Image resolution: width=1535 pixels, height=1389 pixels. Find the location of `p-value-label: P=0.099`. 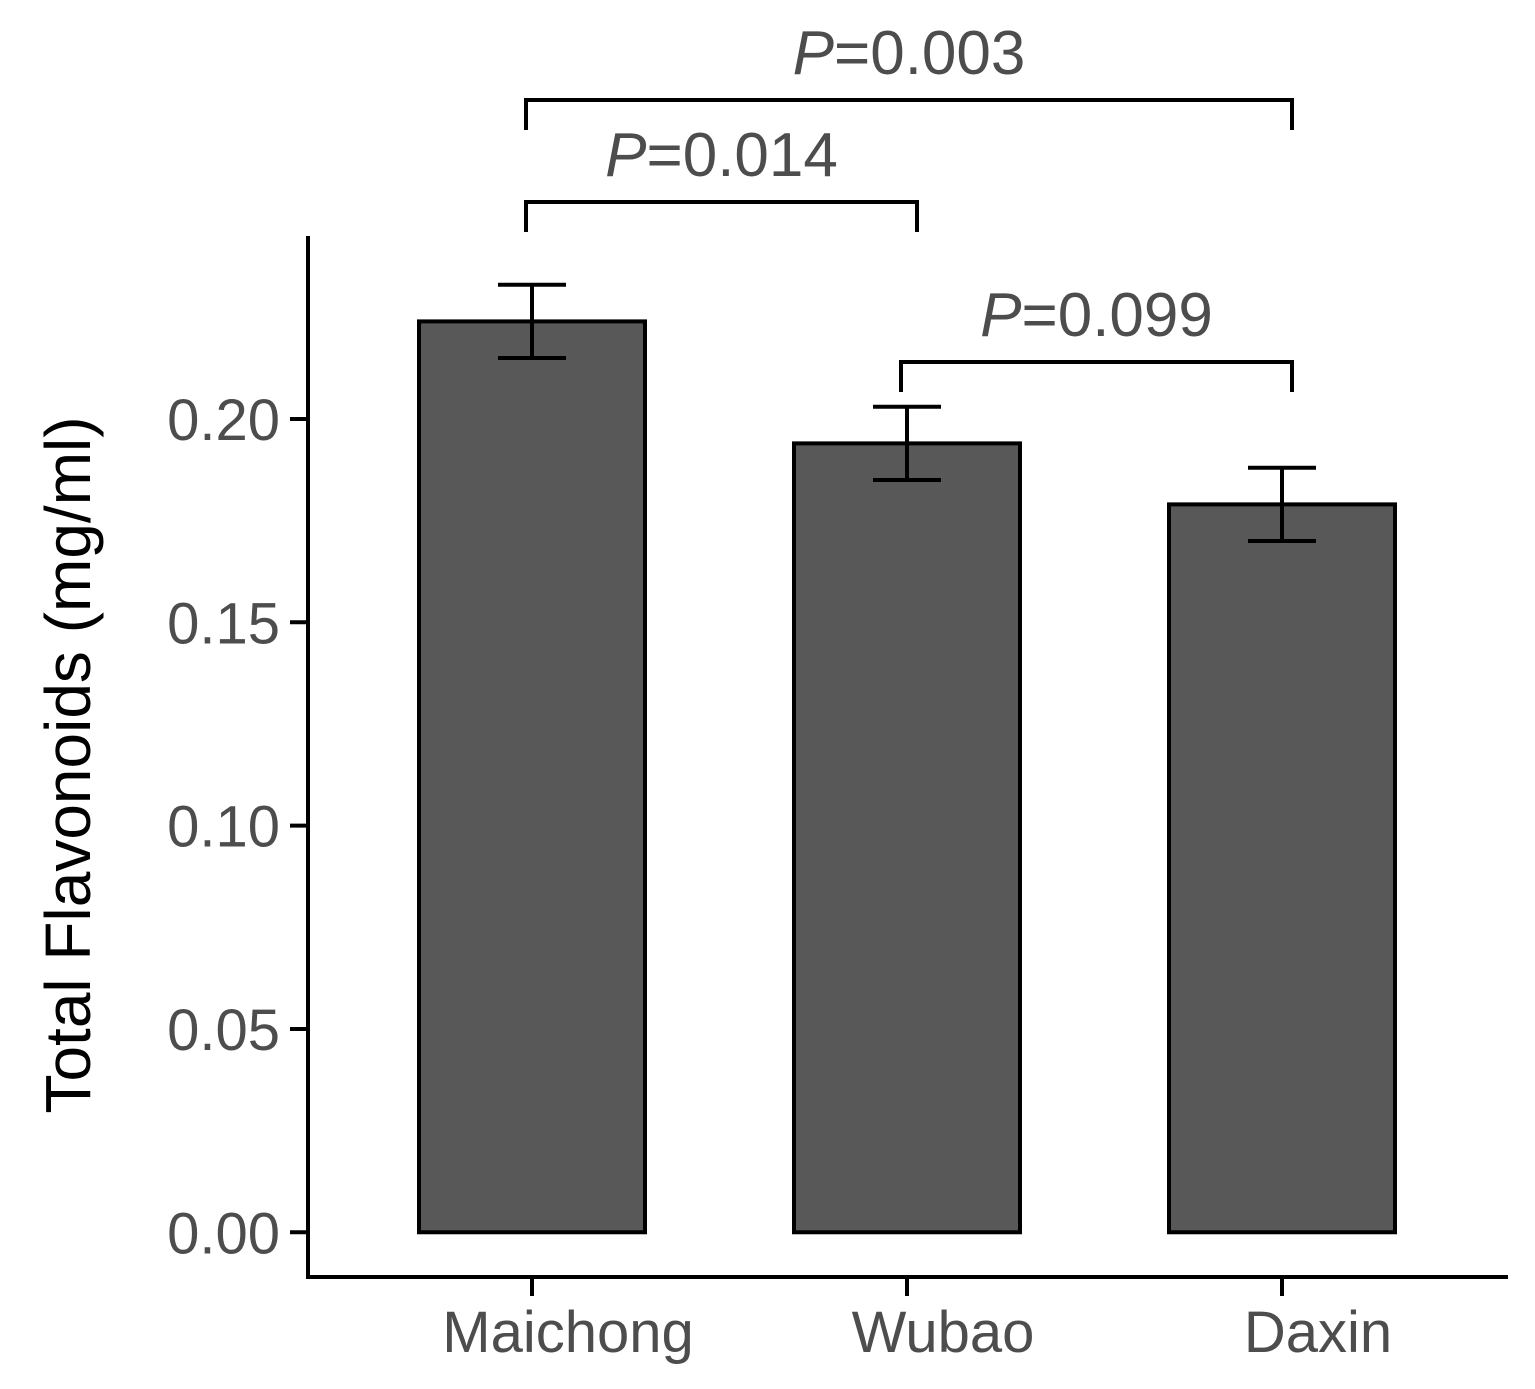

p-value-label: P=0.099 is located at coordinates (1096, 315).